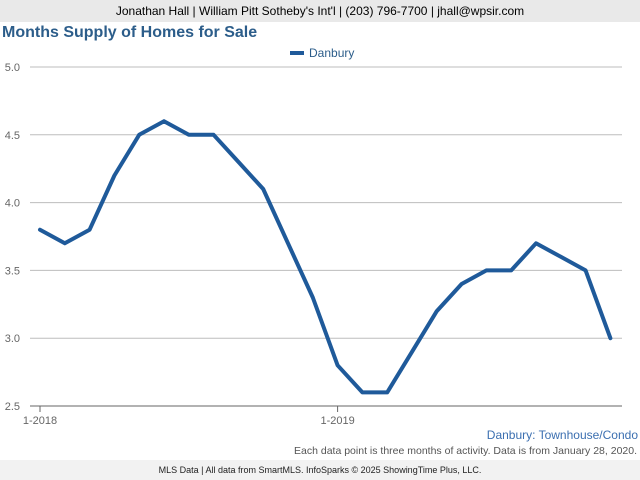  Describe the element at coordinates (12, 339) in the screenshot. I see `y-tick-label: 3.0` at that location.